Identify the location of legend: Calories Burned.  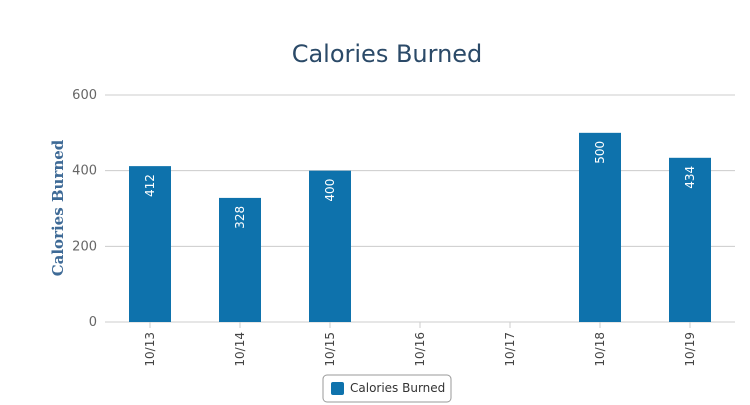
(387, 388).